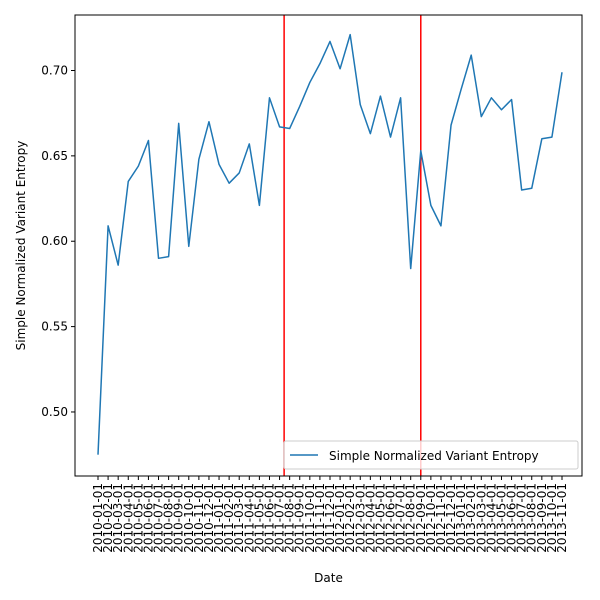  What do you see at coordinates (54, 70) in the screenshot?
I see `y-tick-label: 0.70` at bounding box center [54, 70].